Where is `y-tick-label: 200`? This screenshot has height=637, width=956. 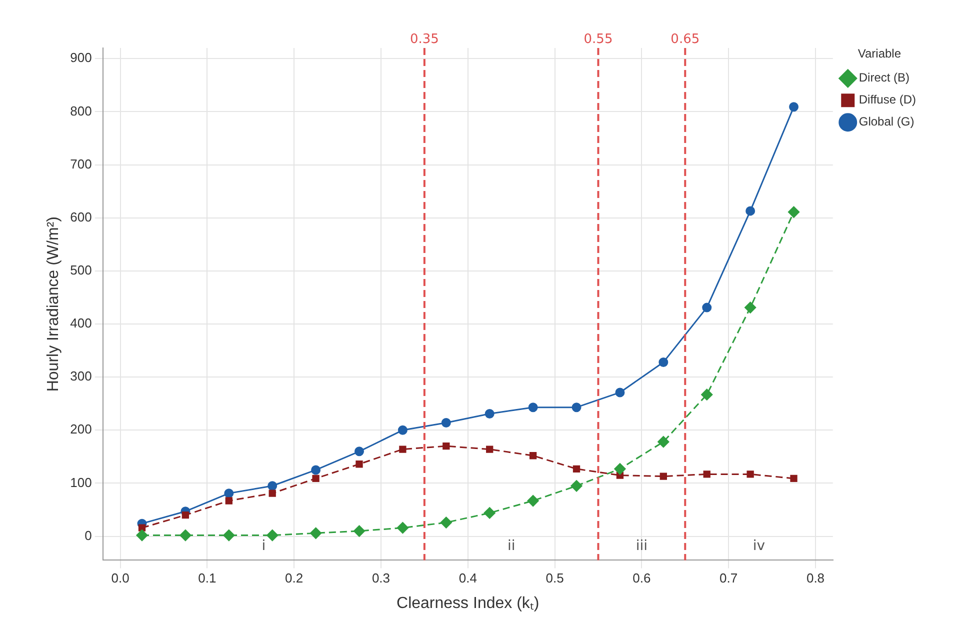
y-tick-label: 200 is located at coordinates (81, 429).